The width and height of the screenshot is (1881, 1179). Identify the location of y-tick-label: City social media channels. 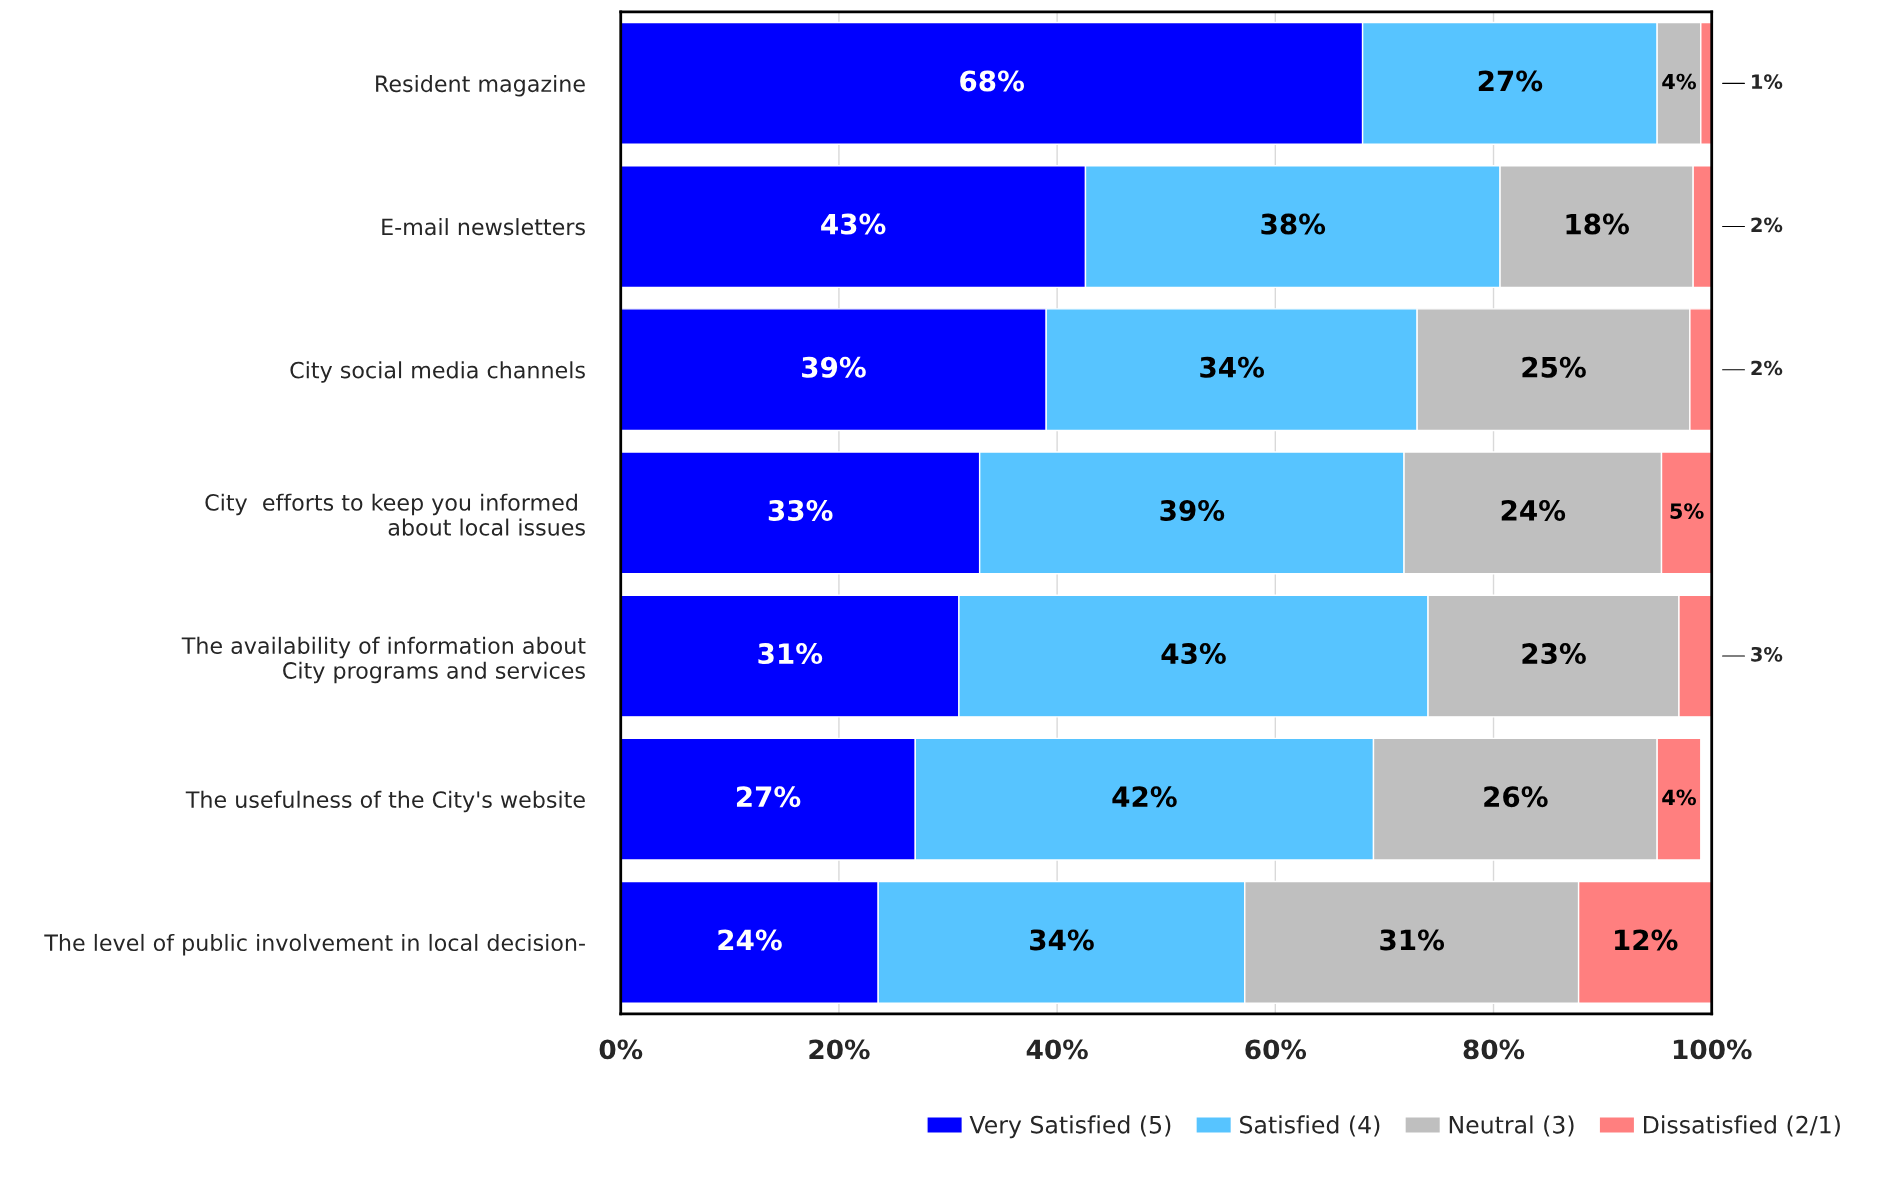
(437, 372).